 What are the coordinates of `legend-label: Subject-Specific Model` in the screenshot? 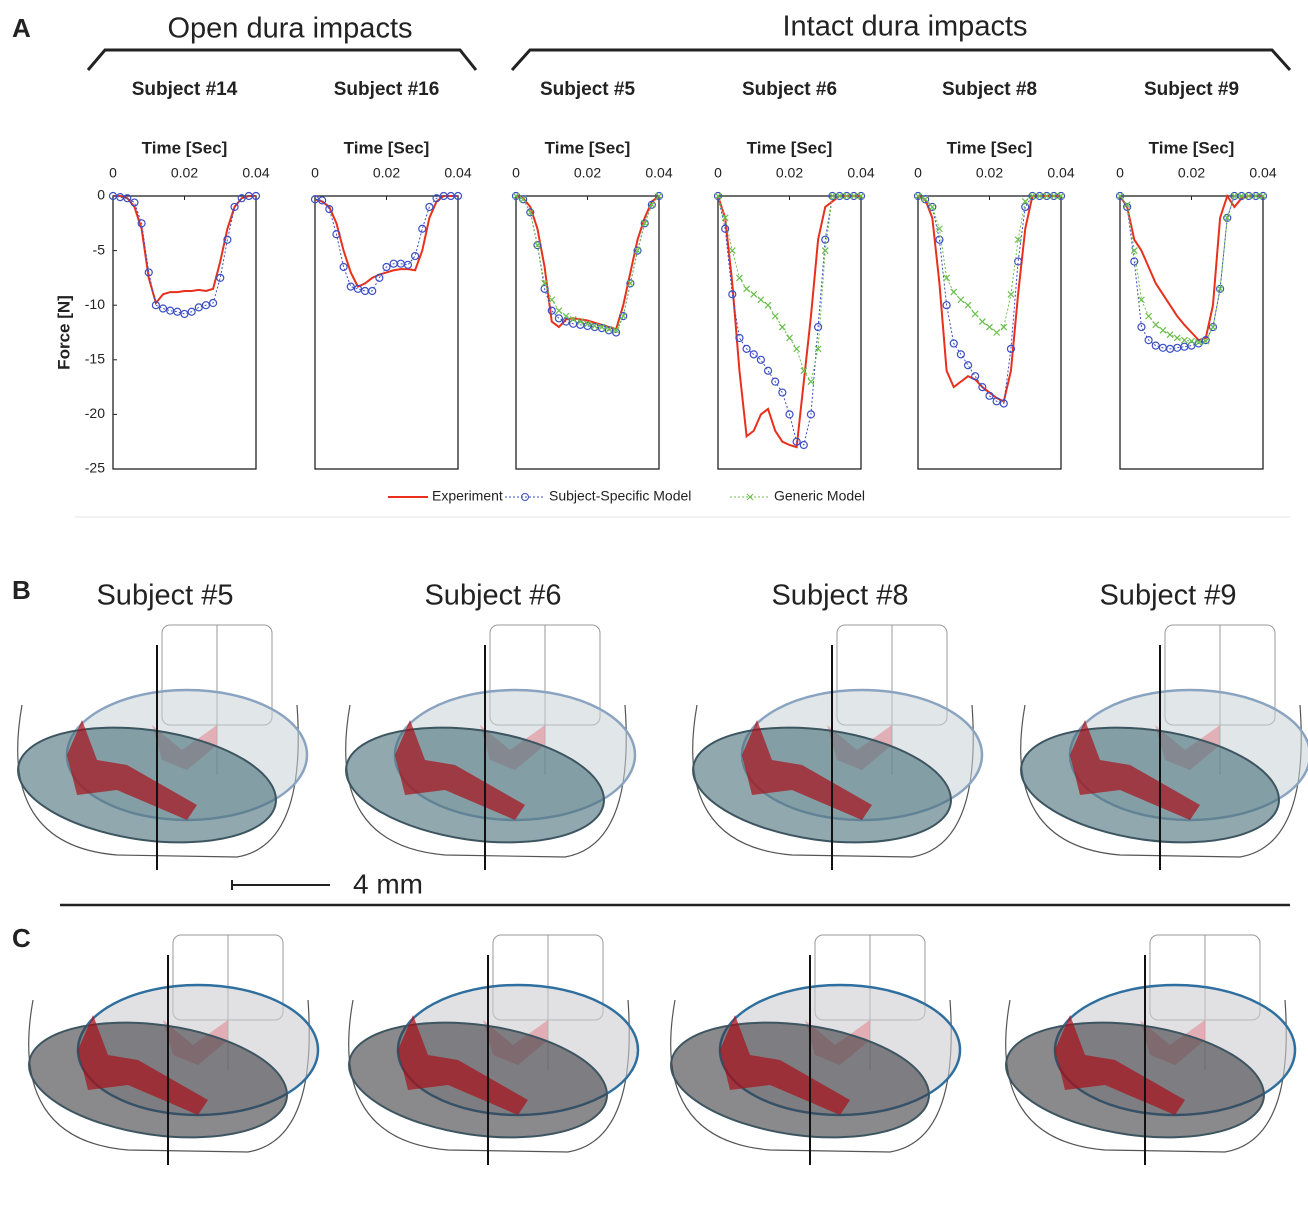 It's located at (620, 496).